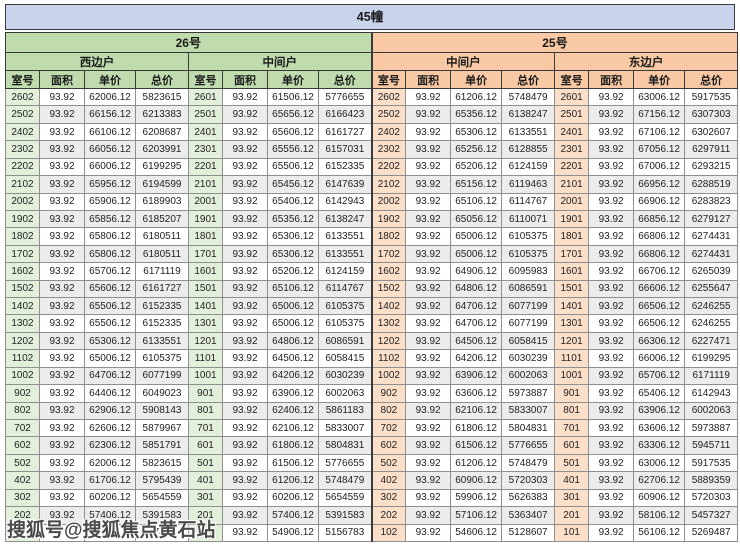  What do you see at coordinates (711, 219) in the screenshot?
I see `value-cell: 6279127` at bounding box center [711, 219].